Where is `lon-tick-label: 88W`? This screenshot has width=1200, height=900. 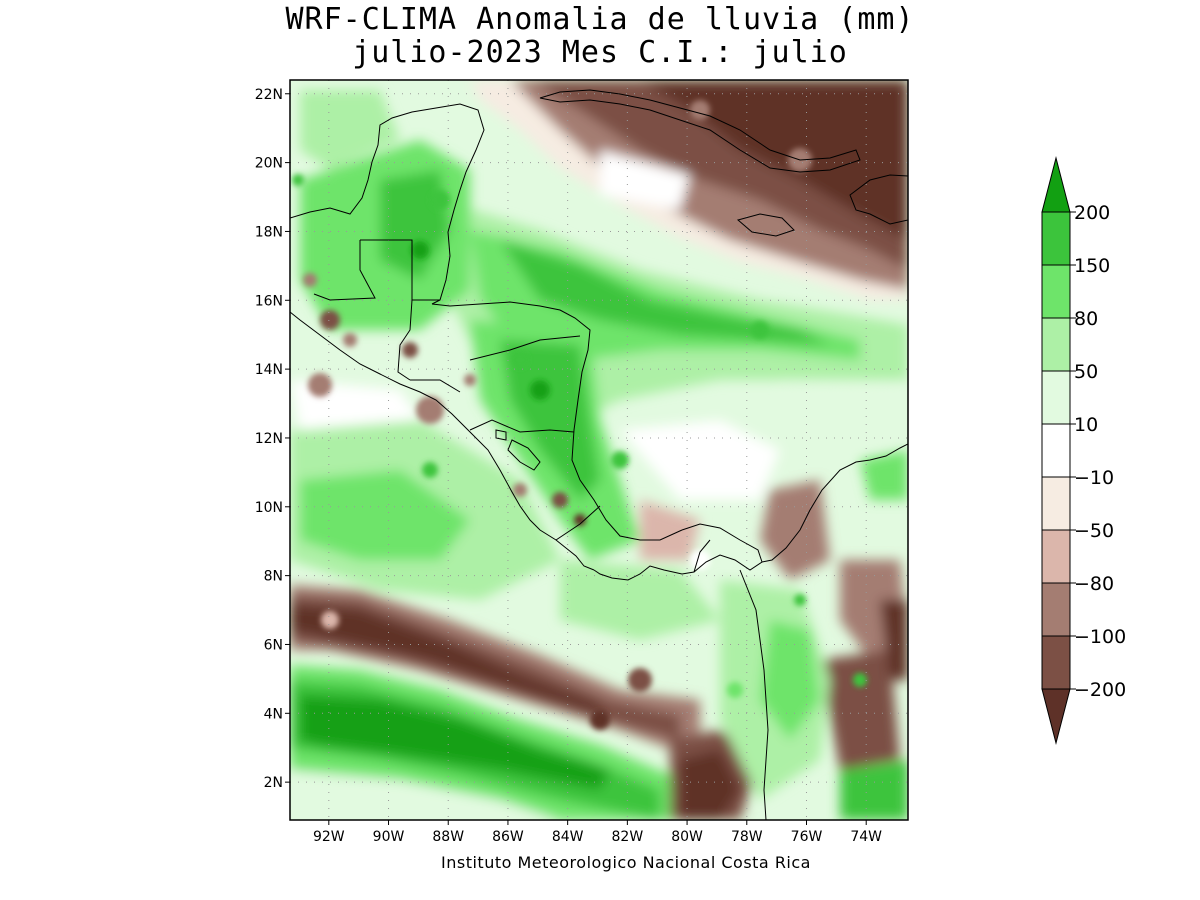 lon-tick-label: 88W is located at coordinates (448, 837).